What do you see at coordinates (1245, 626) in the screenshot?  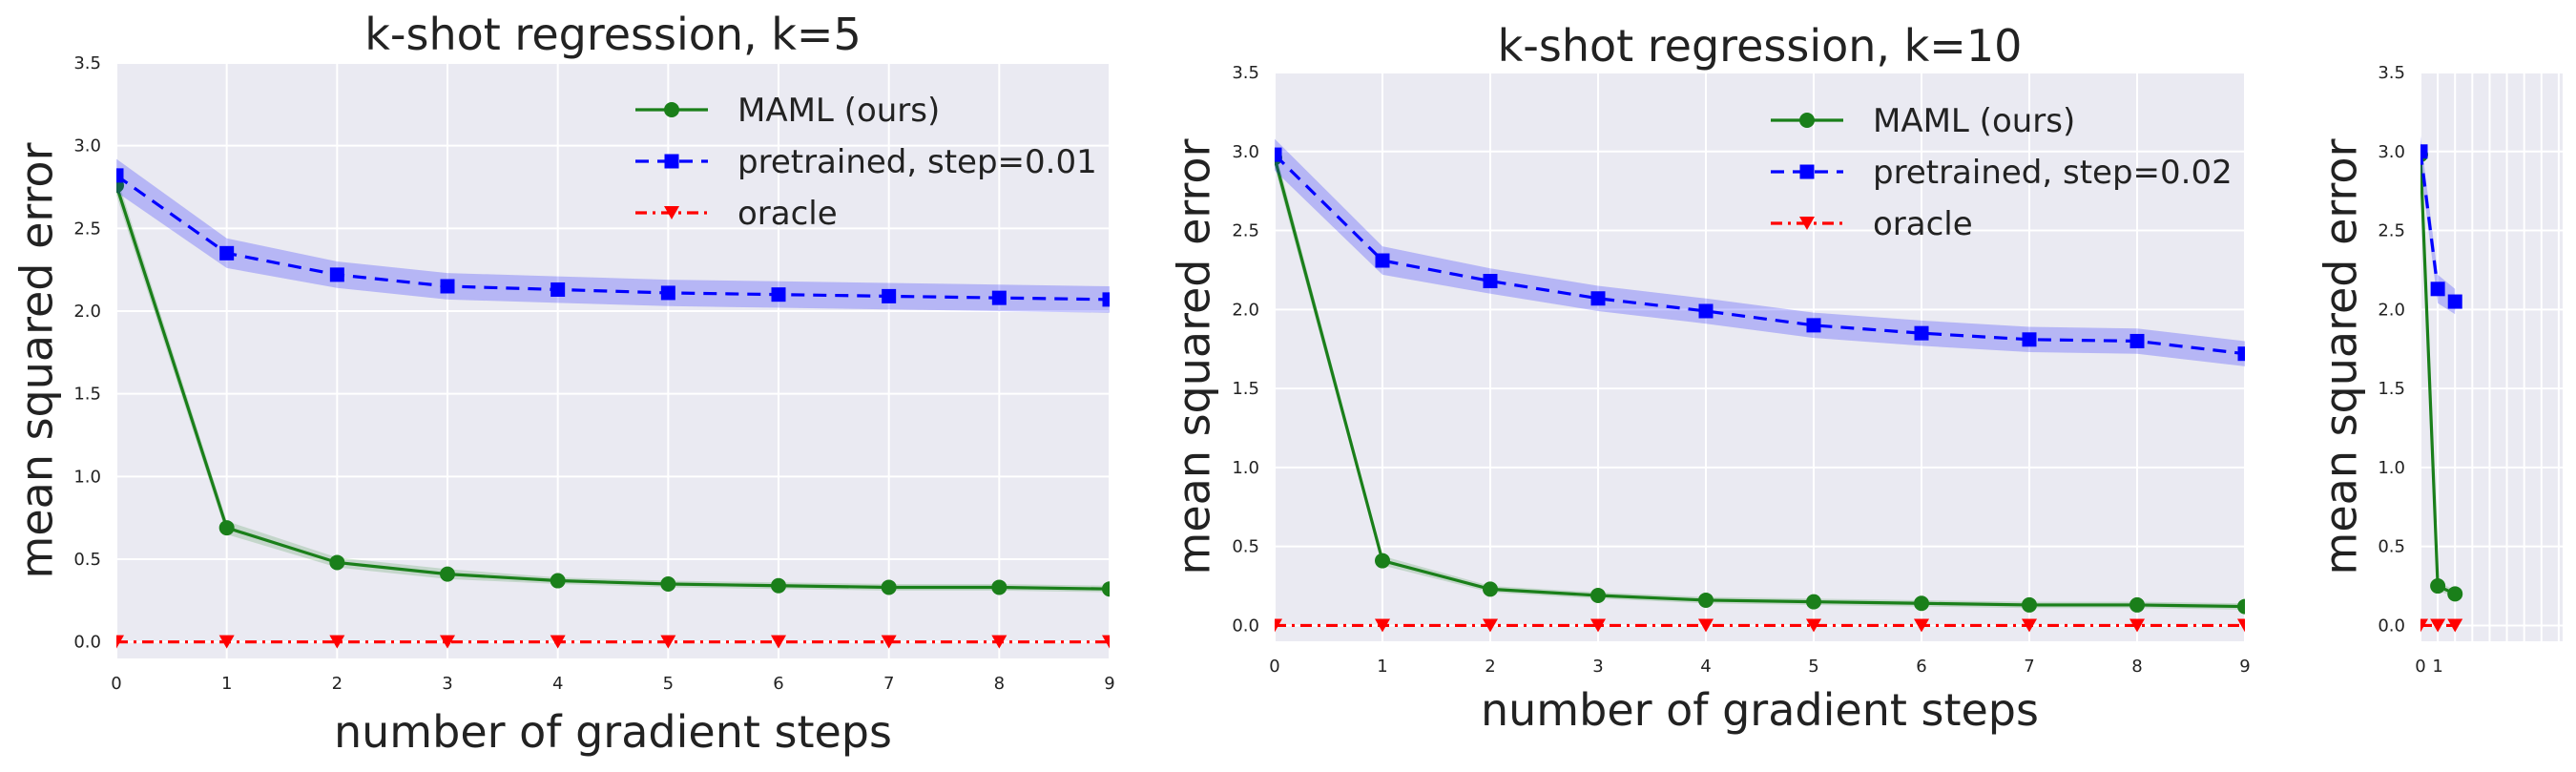 I see `y-tick-label: 0.0` at bounding box center [1245, 626].